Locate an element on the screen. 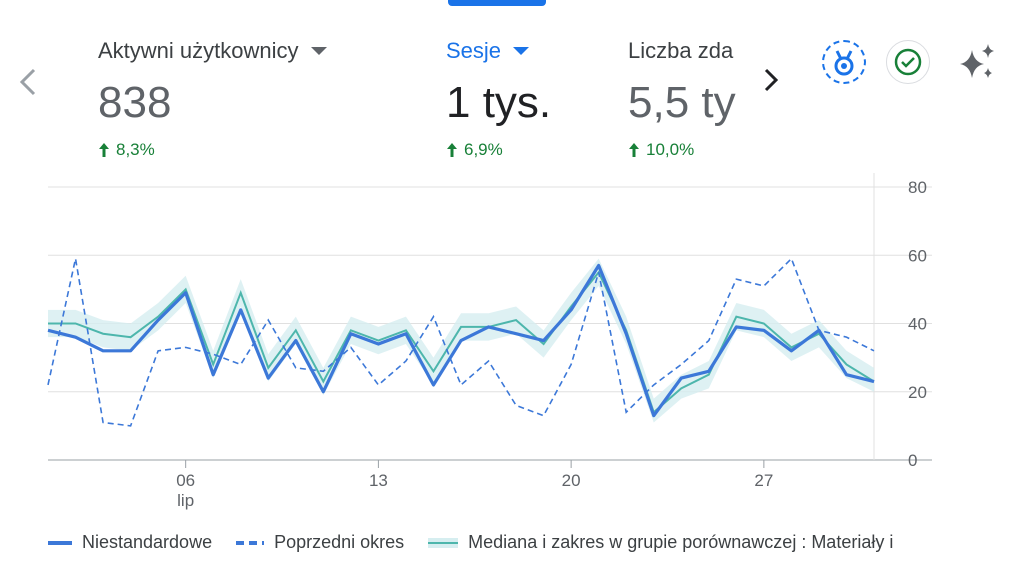 The height and width of the screenshot is (579, 1024). x-tick-sublabel: lip is located at coordinates (185, 500).